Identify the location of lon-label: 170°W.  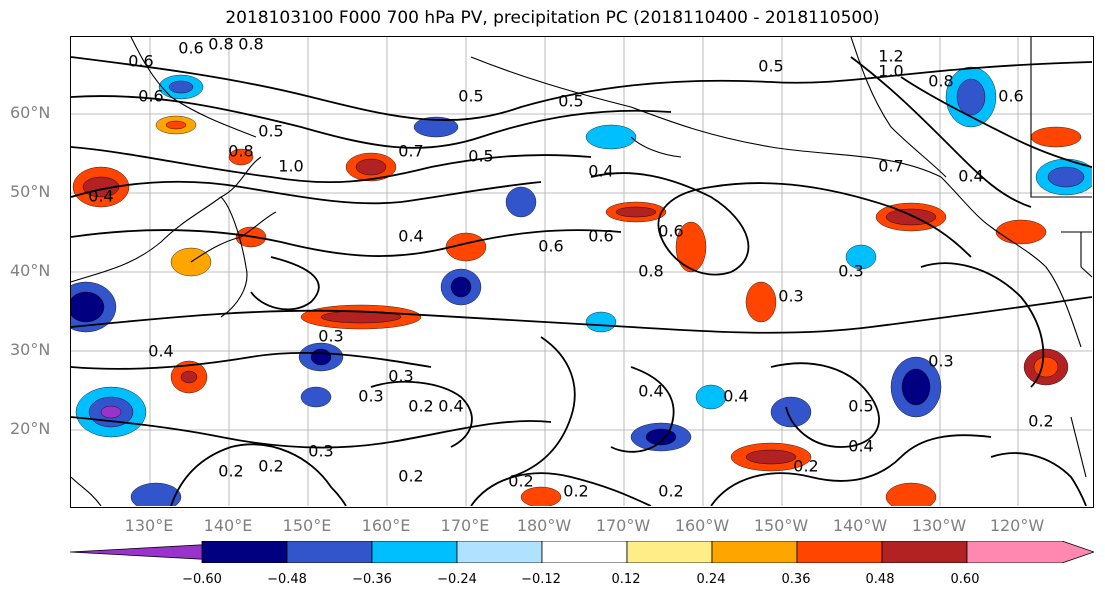
(623, 525).